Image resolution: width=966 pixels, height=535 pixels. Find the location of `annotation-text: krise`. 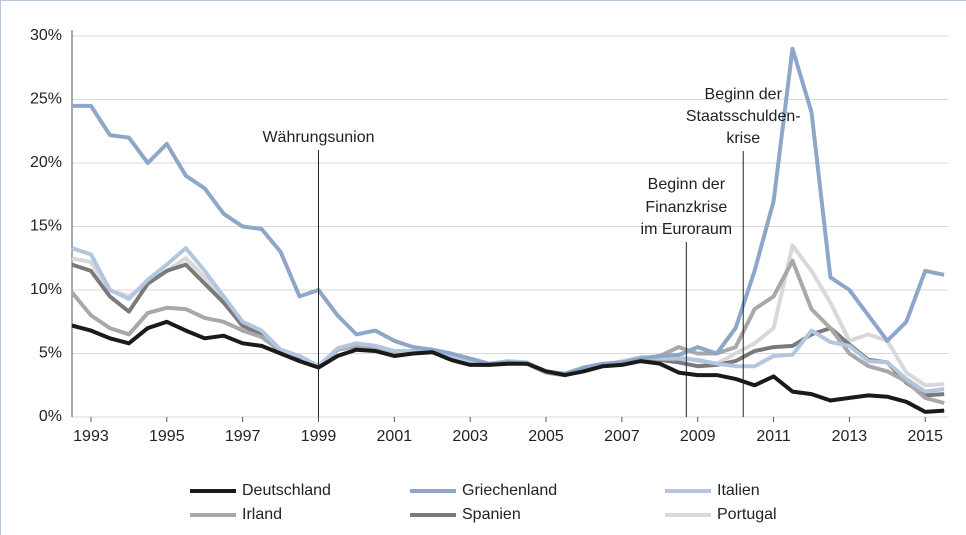

annotation-text: krise is located at coordinates (743, 138).